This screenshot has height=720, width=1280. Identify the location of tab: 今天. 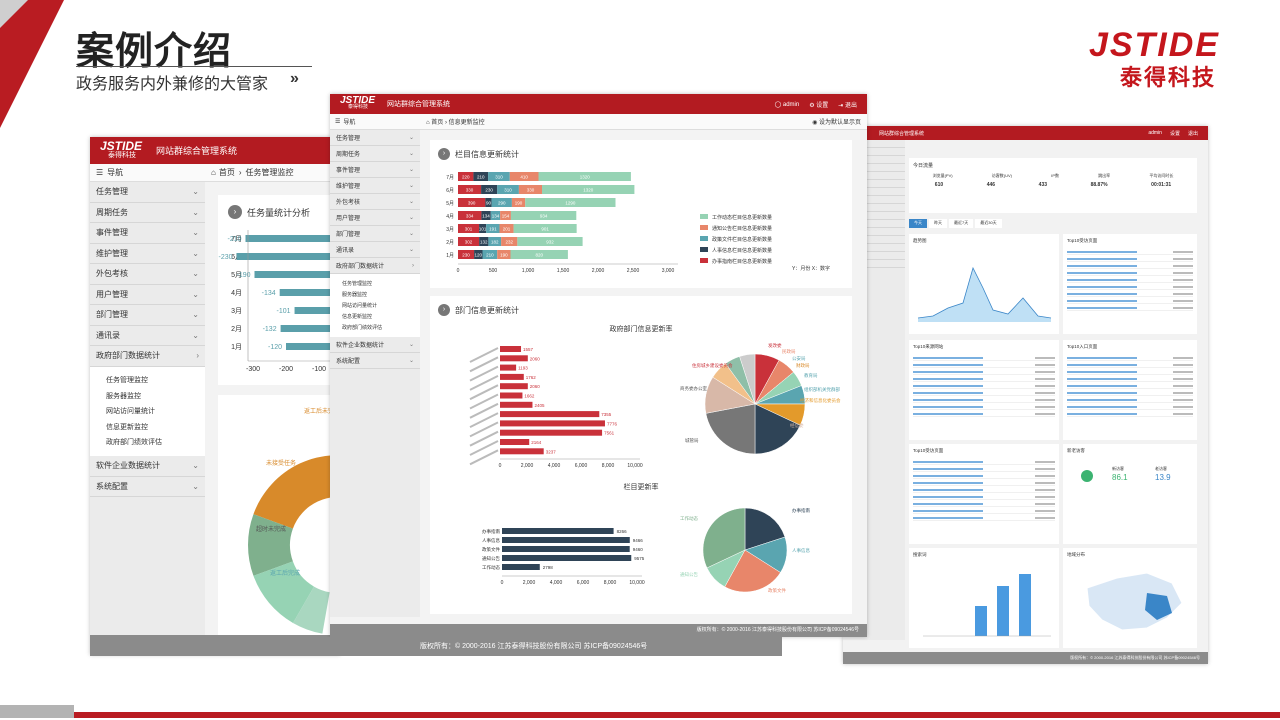
(918, 223).